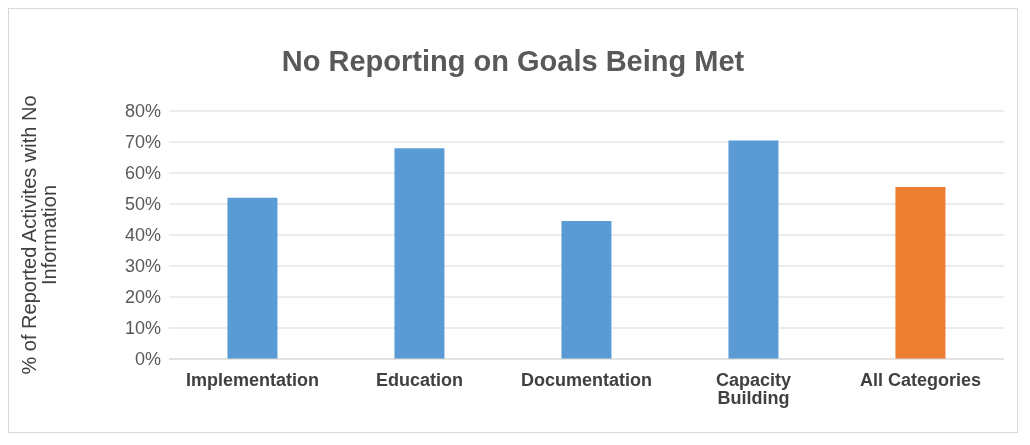  I want to click on x-tick-label: Education, so click(419, 379).